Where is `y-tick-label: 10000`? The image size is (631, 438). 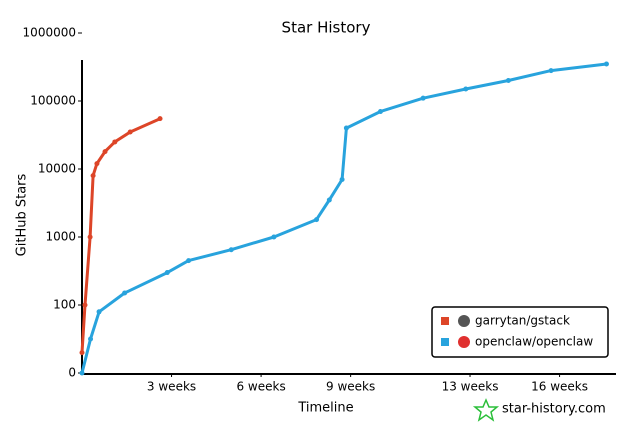
y-tick-label: 10000 is located at coordinates (57, 169).